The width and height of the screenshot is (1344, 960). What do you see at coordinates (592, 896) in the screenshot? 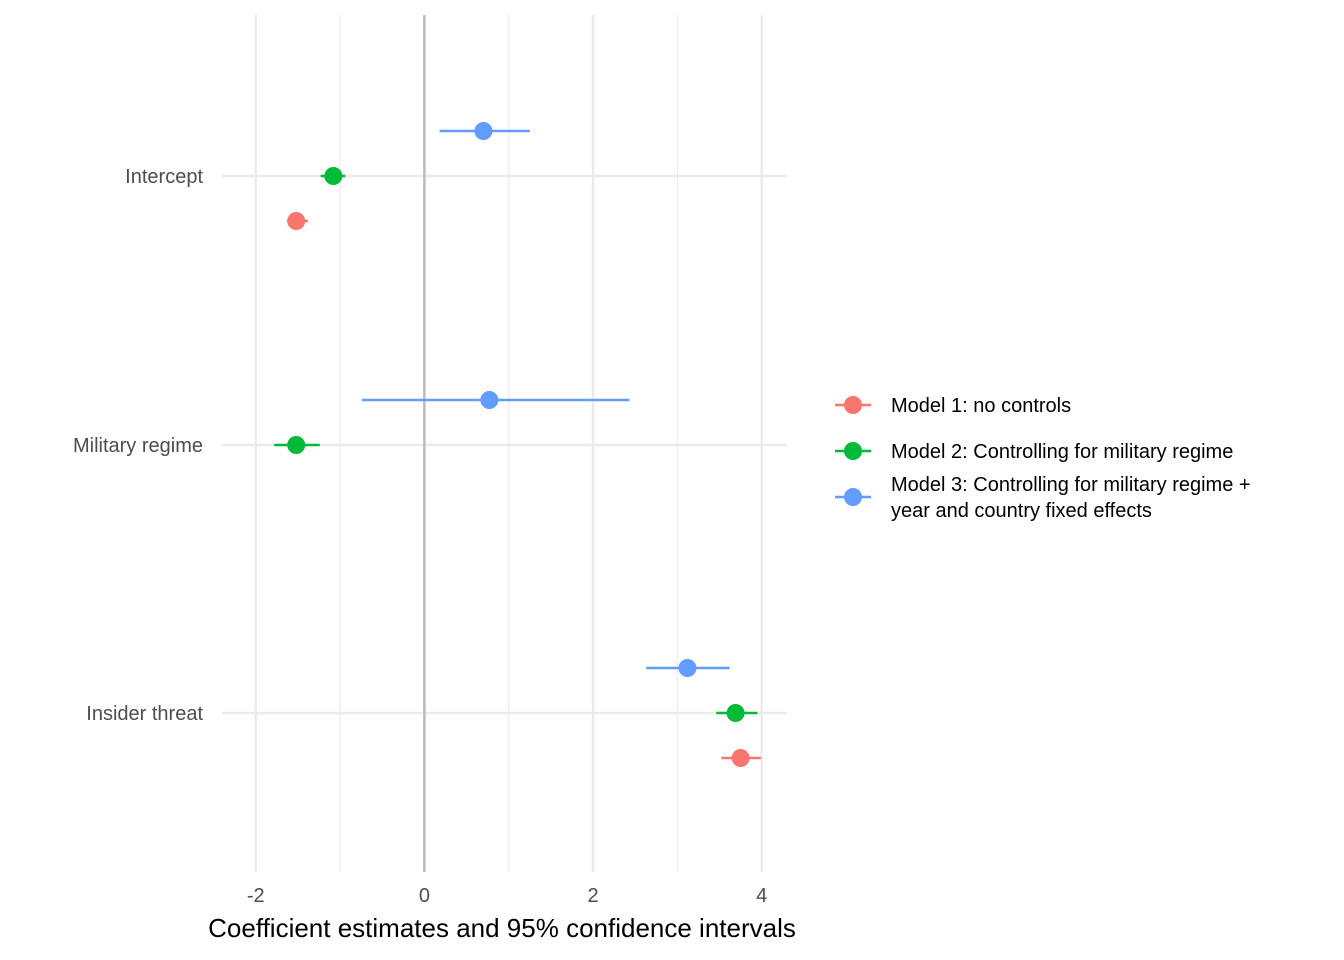
I see `x-tick-label: 2` at bounding box center [592, 896].